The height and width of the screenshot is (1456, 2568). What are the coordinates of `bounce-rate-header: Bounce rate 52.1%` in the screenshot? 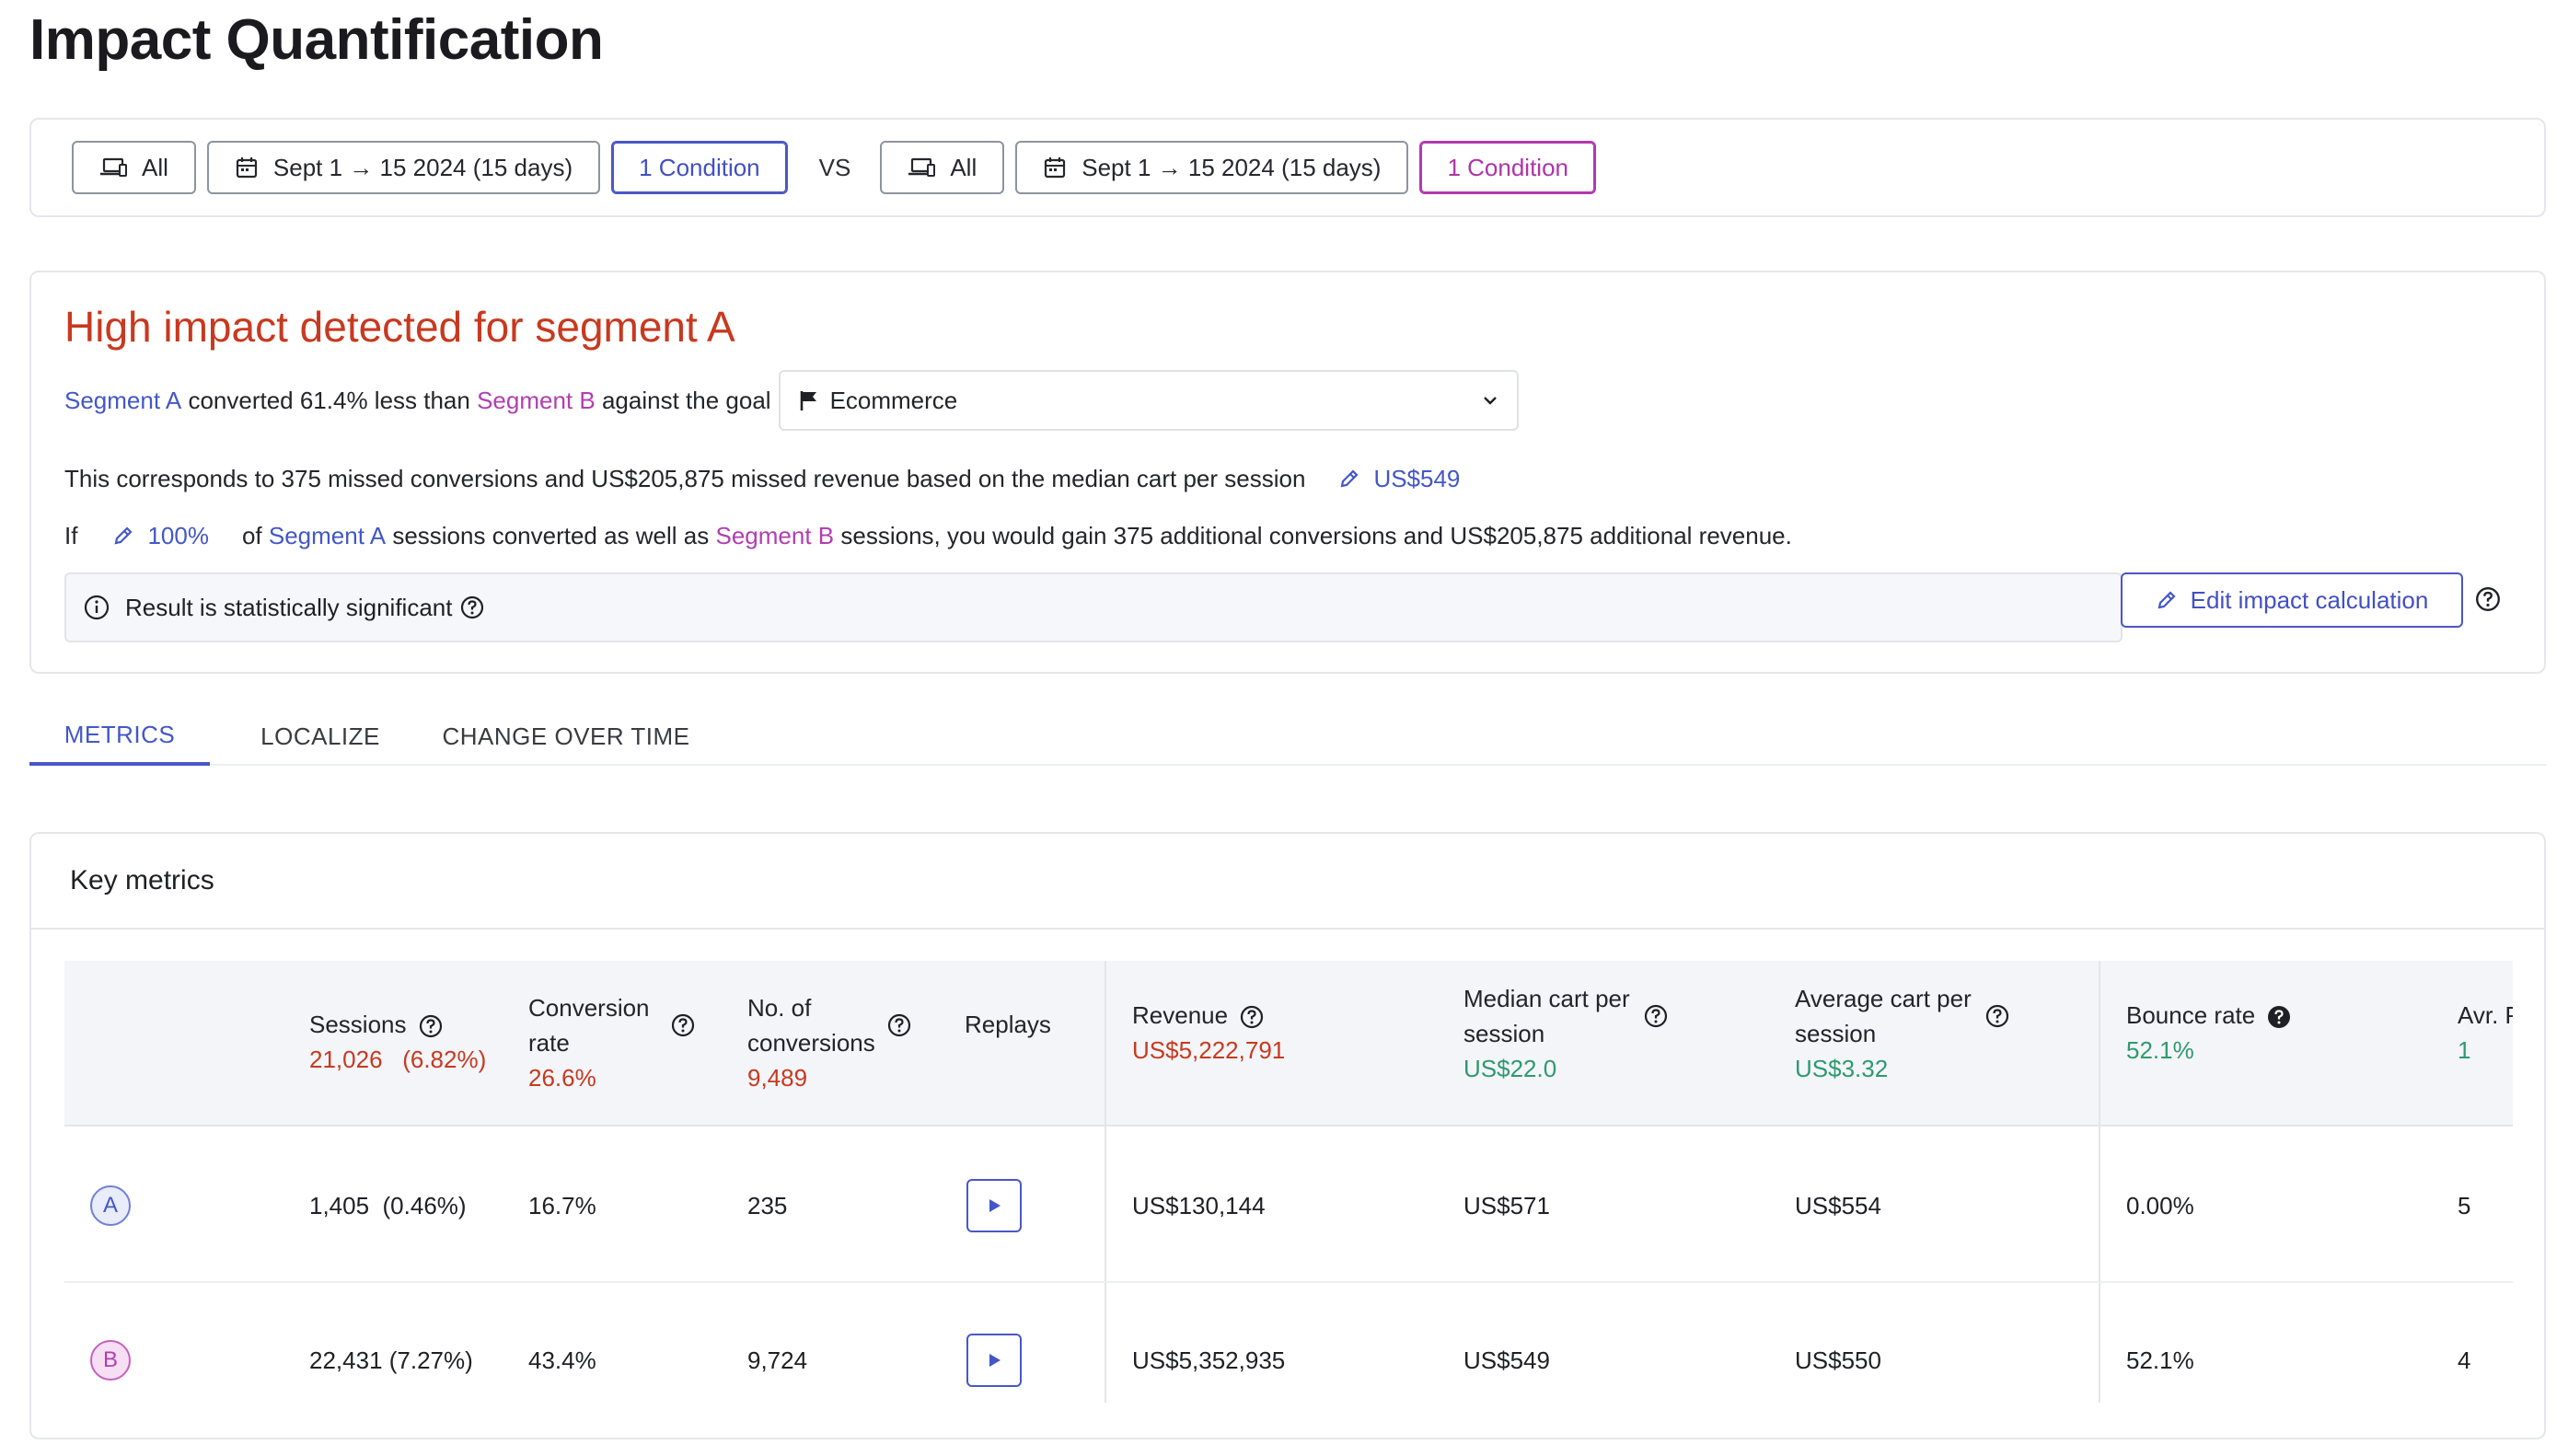 It's located at (2209, 1033).